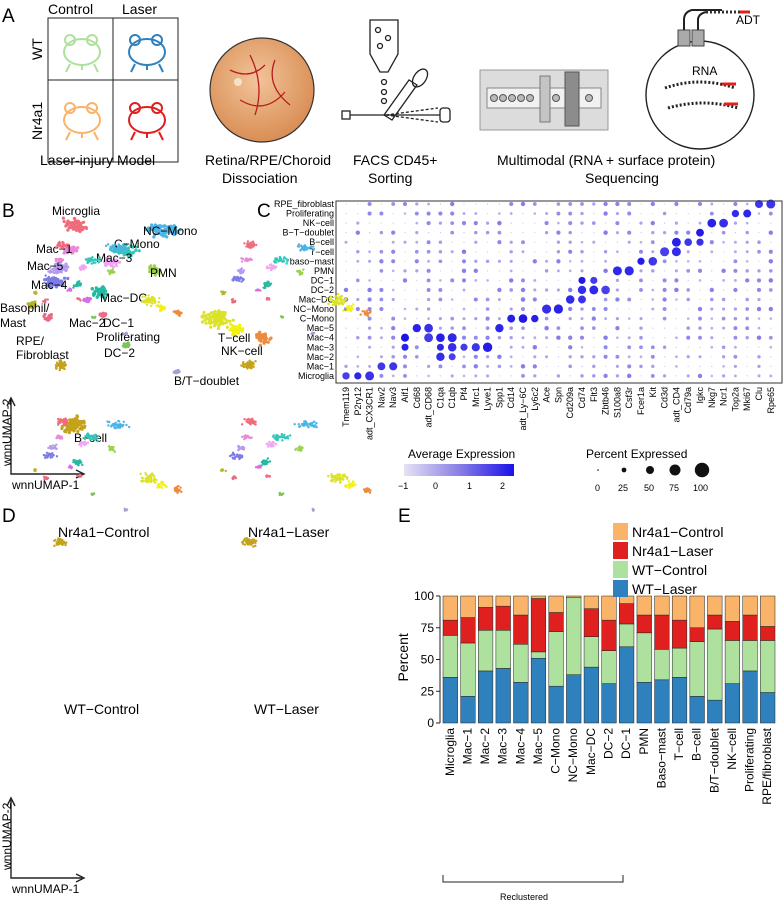 Image resolution: width=784 pixels, height=907 pixels. Describe the element at coordinates (653, 470) in the screenshot. I see `legend-pct-dots` at that location.